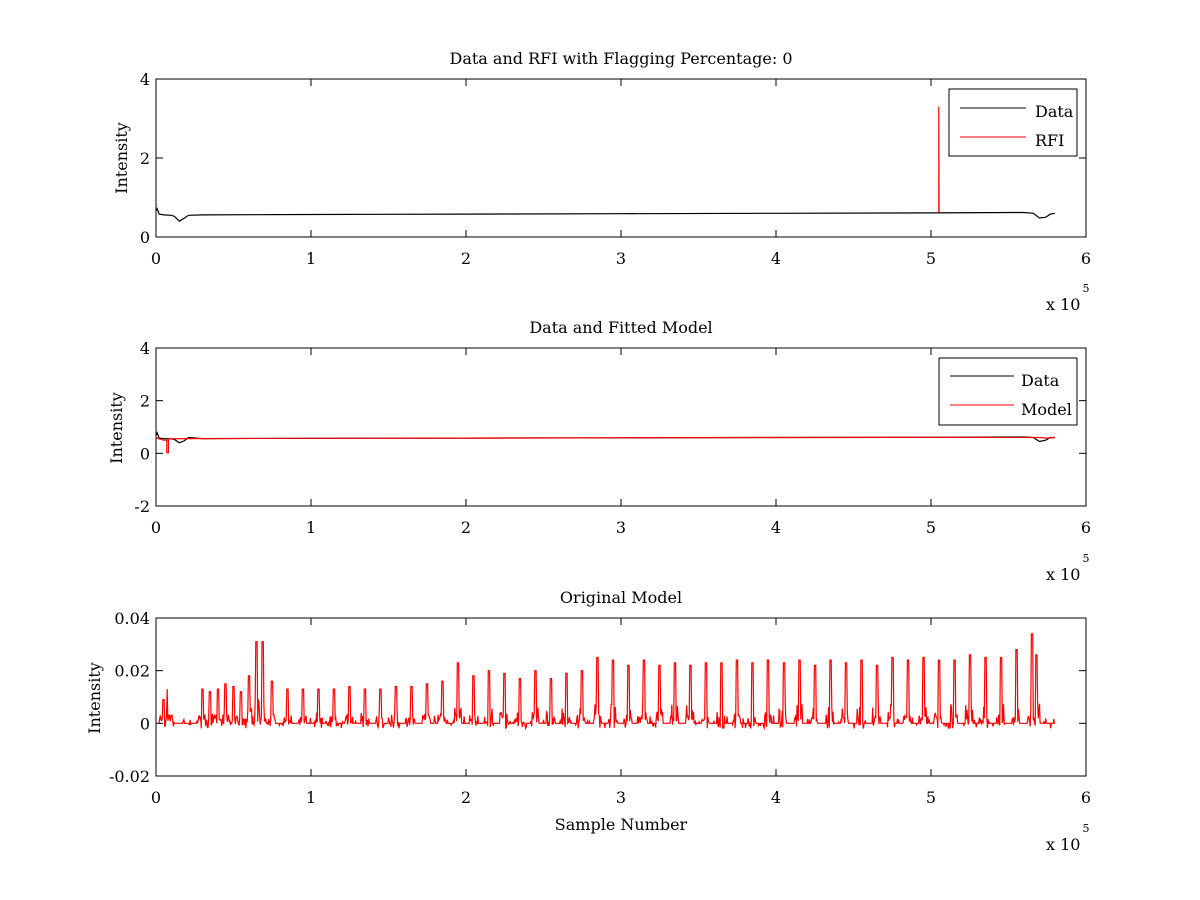 The height and width of the screenshot is (900, 1200). What do you see at coordinates (1049, 140) in the screenshot?
I see `subplot-1-legend-label-rfi: RFI` at bounding box center [1049, 140].